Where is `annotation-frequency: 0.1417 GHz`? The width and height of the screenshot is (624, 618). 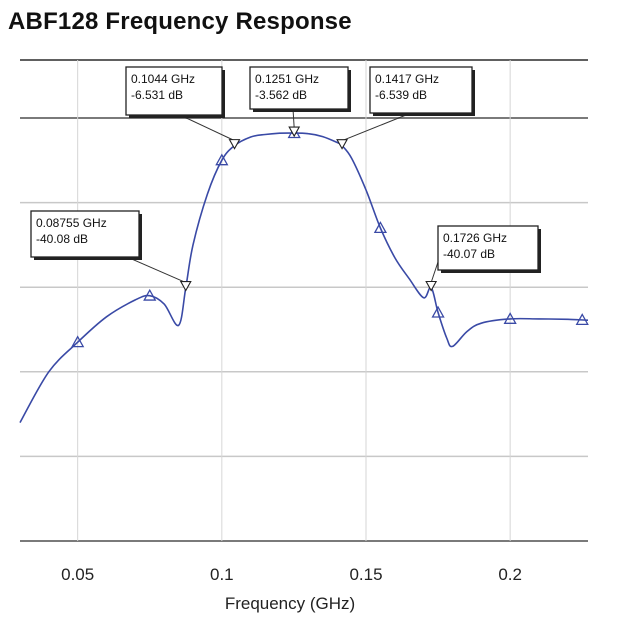
annotation-frequency: 0.1417 GHz is located at coordinates (407, 79).